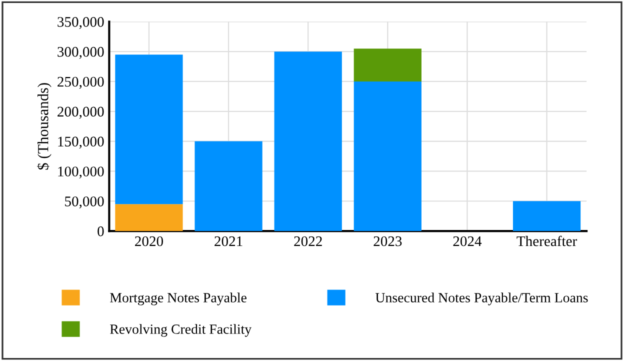  What do you see at coordinates (81, 52) in the screenshot?
I see `y-tick-label: 300,000` at bounding box center [81, 52].